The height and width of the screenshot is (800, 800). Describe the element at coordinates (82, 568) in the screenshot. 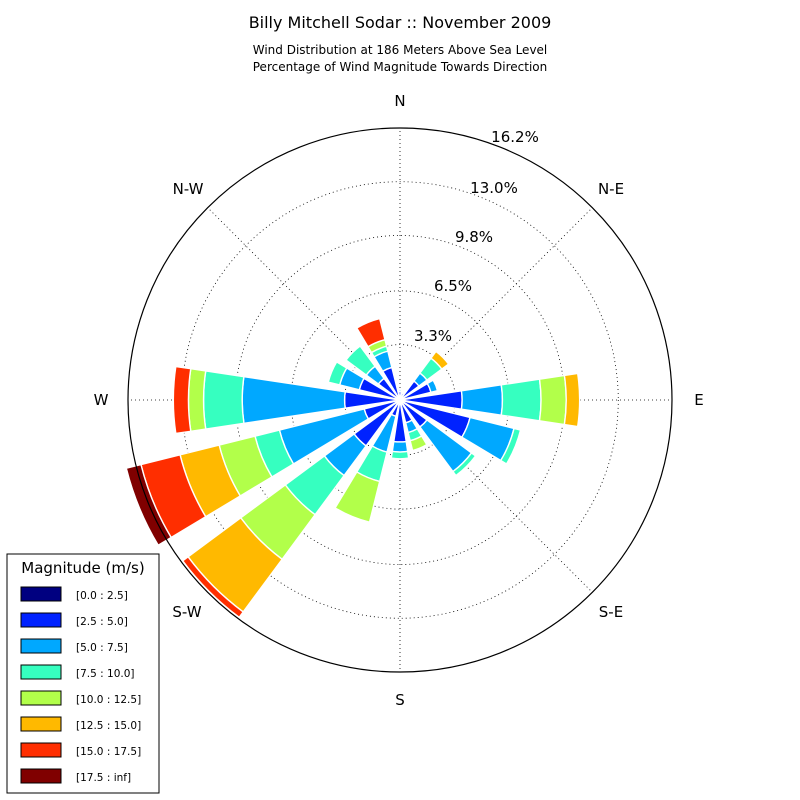

I see `legend-title: Magnitude (m/s)` at that location.